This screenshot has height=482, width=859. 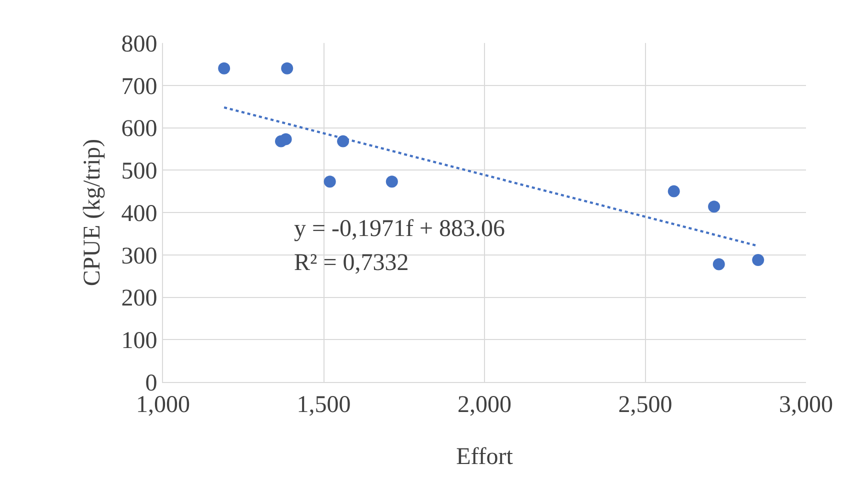 I want to click on y-tick-label: 200, so click(x=139, y=299).